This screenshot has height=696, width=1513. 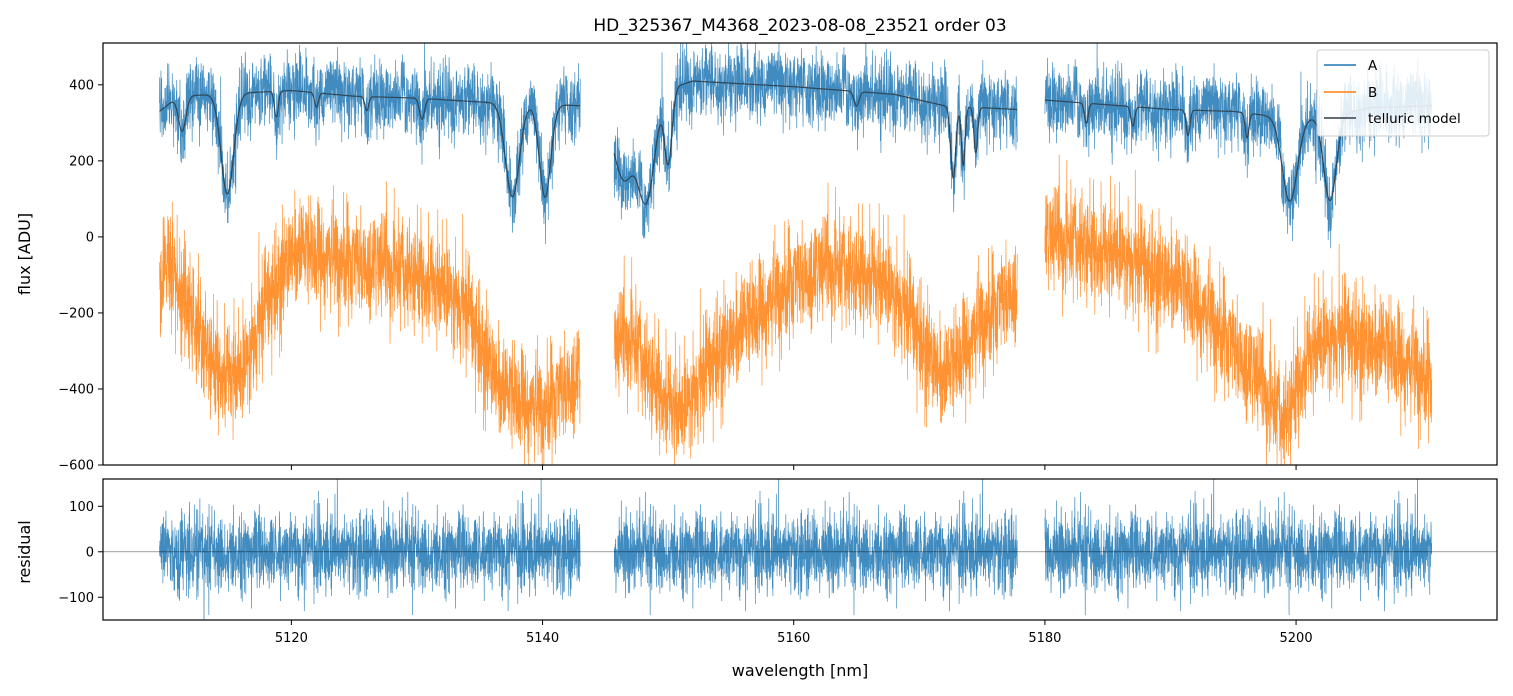 I want to click on legend-box, so click(x=1403, y=93).